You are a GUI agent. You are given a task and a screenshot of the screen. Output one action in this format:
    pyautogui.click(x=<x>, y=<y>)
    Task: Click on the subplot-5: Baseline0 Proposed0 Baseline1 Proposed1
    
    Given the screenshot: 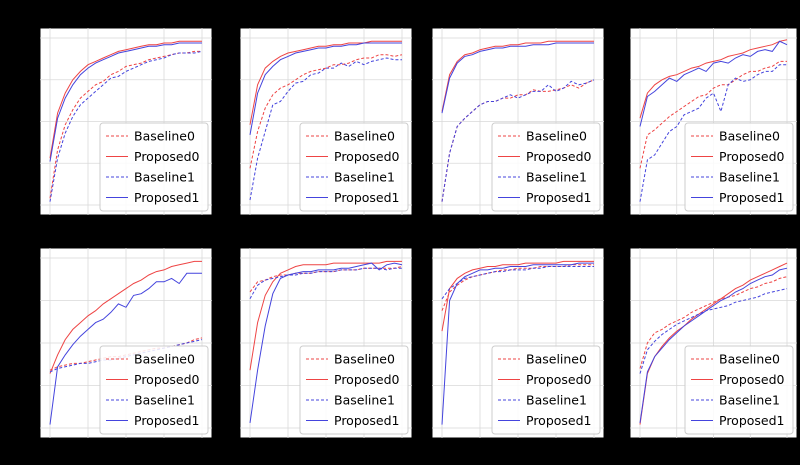 What is the action you would take?
    pyautogui.click(x=126, y=343)
    